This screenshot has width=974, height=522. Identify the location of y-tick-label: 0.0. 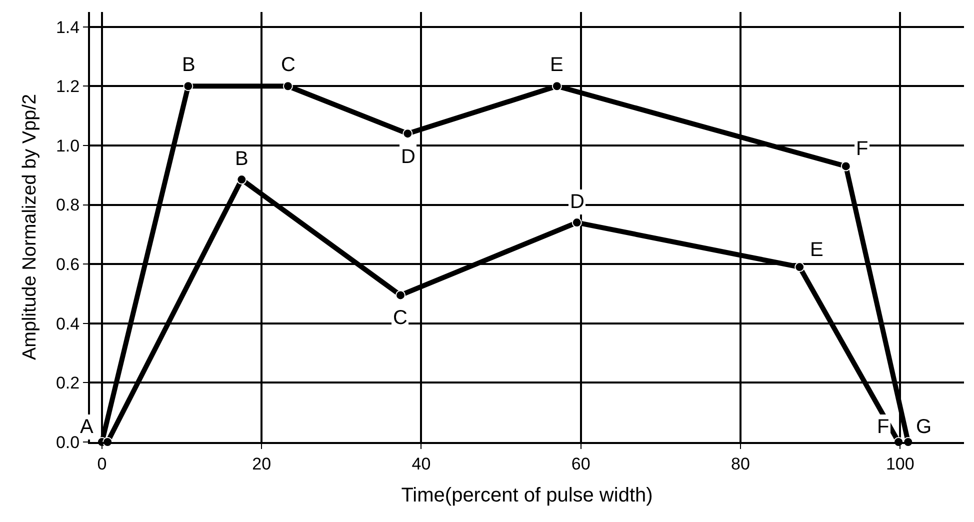
(68, 442).